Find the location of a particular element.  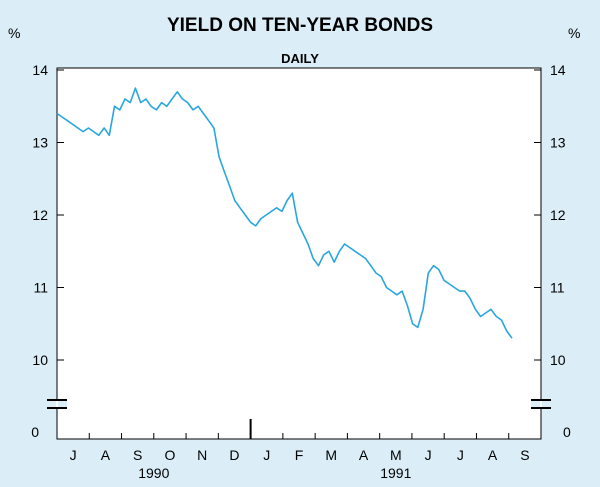

chart-title: YIELD ON TEN-YEAR BONDS is located at coordinates (300, 25).